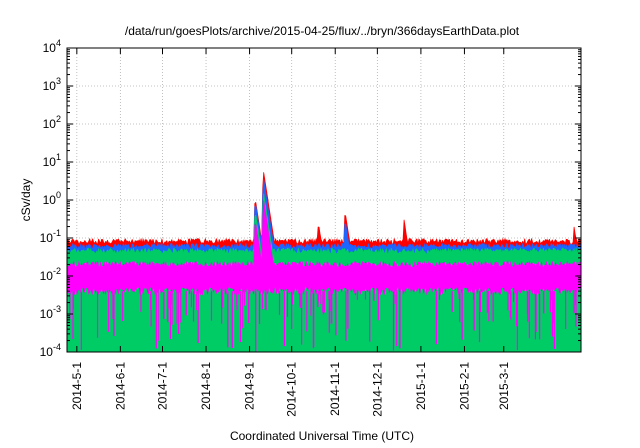  Describe the element at coordinates (504, 386) in the screenshot. I see `x-tick-label: 2015-3-1` at that location.